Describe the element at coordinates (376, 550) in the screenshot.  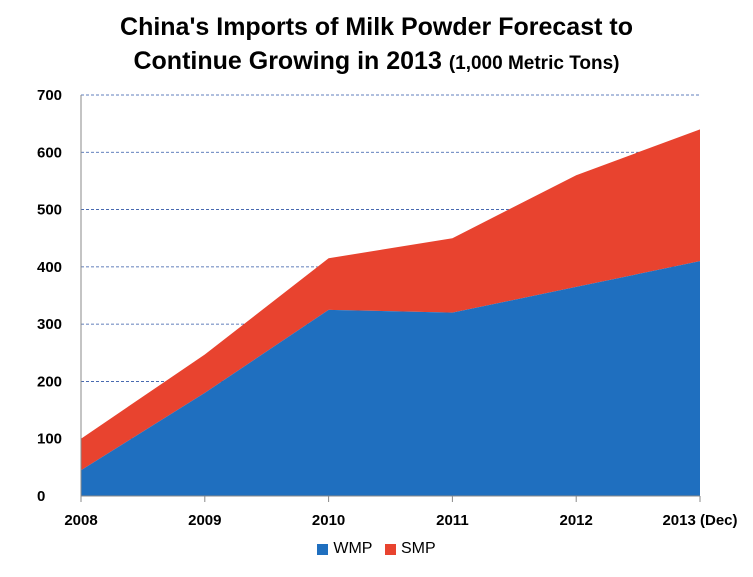
I see `legend: WMP SMP` at that location.